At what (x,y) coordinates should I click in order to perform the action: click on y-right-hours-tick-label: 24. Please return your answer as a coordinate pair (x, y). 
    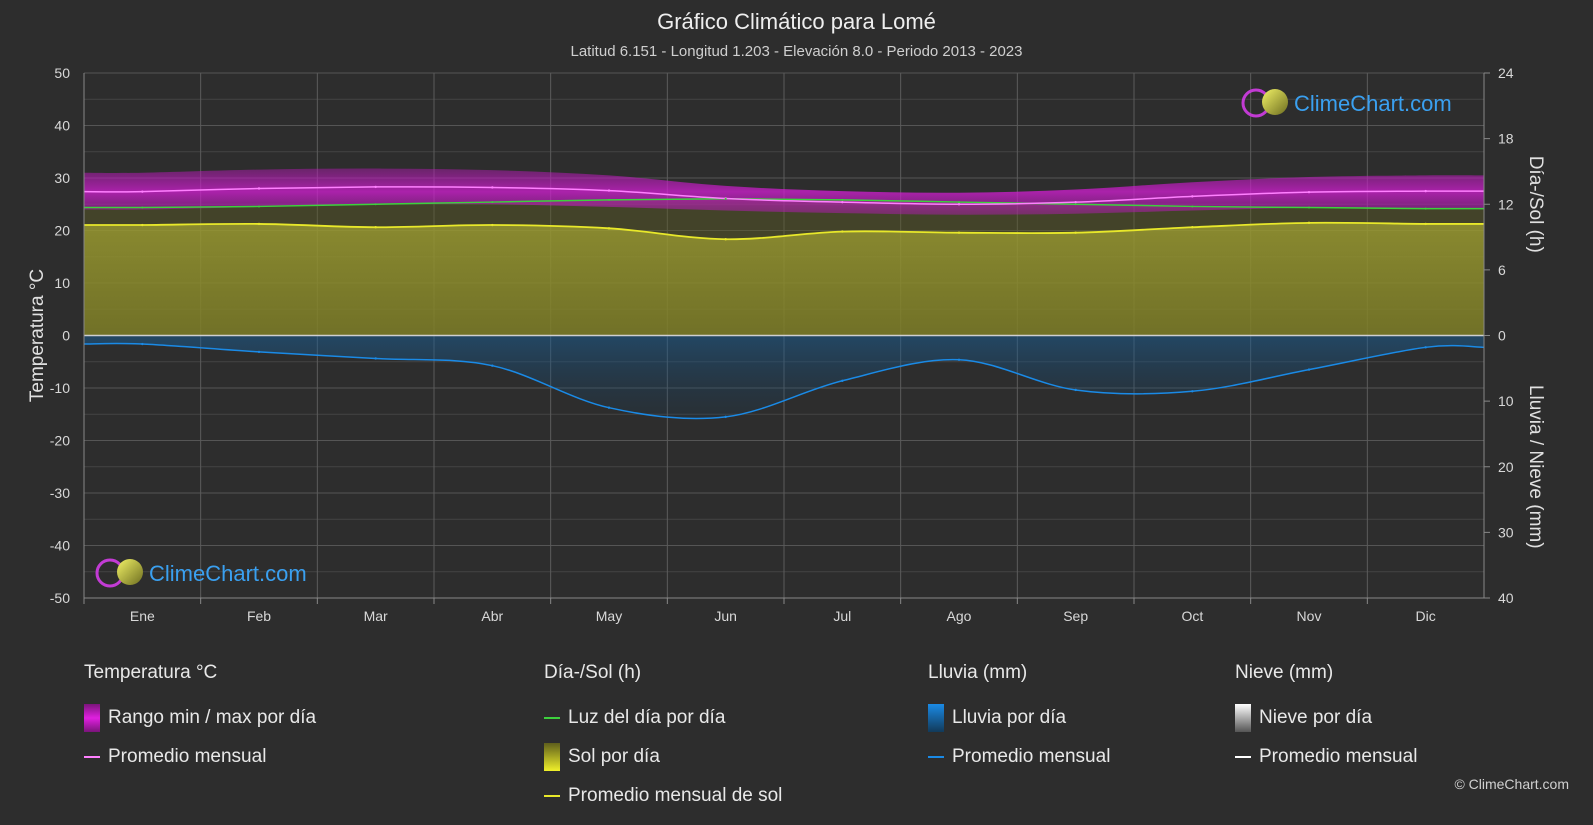
    Looking at the image, I should click on (1506, 73).